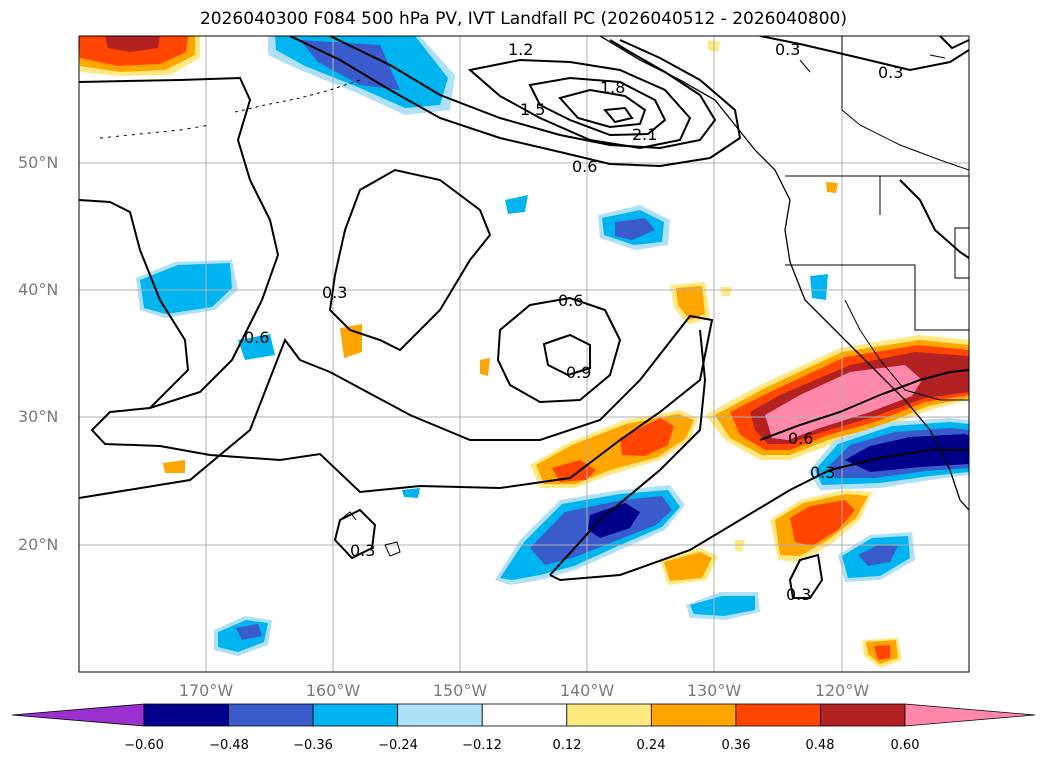  I want to click on contour-label: 1.8, so click(612, 87).